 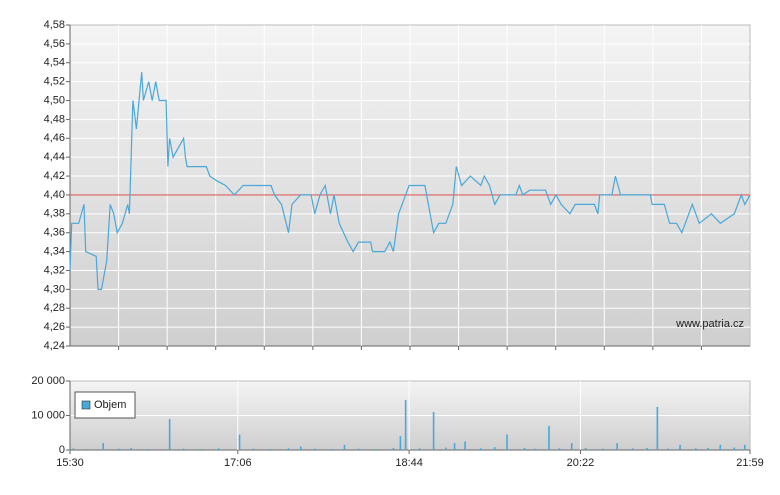 I want to click on x-tick-label: 15:30, so click(x=70, y=463).